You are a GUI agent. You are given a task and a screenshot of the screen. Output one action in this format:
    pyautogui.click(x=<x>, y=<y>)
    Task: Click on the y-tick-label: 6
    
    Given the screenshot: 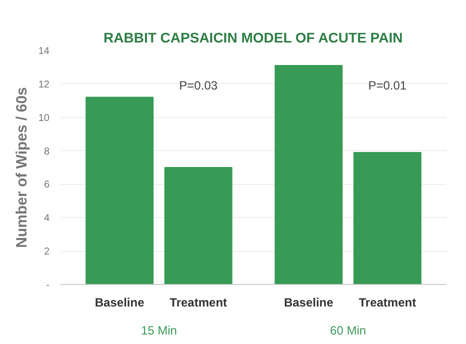 What is the action you would take?
    pyautogui.click(x=47, y=185)
    